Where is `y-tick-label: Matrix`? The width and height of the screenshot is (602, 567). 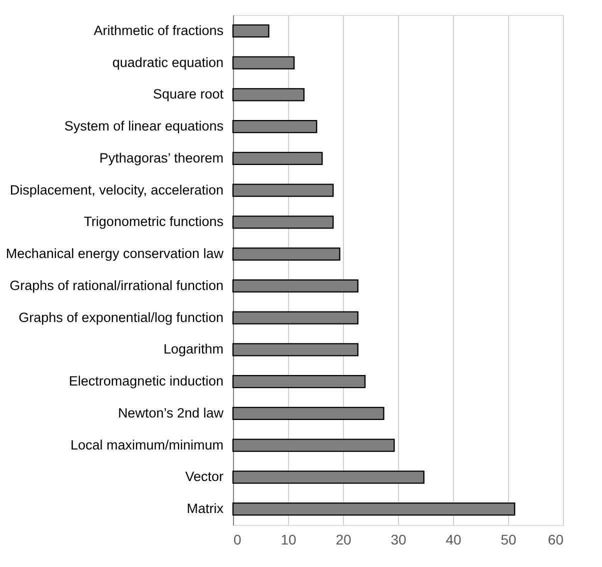 y-tick-label: Matrix is located at coordinates (205, 508).